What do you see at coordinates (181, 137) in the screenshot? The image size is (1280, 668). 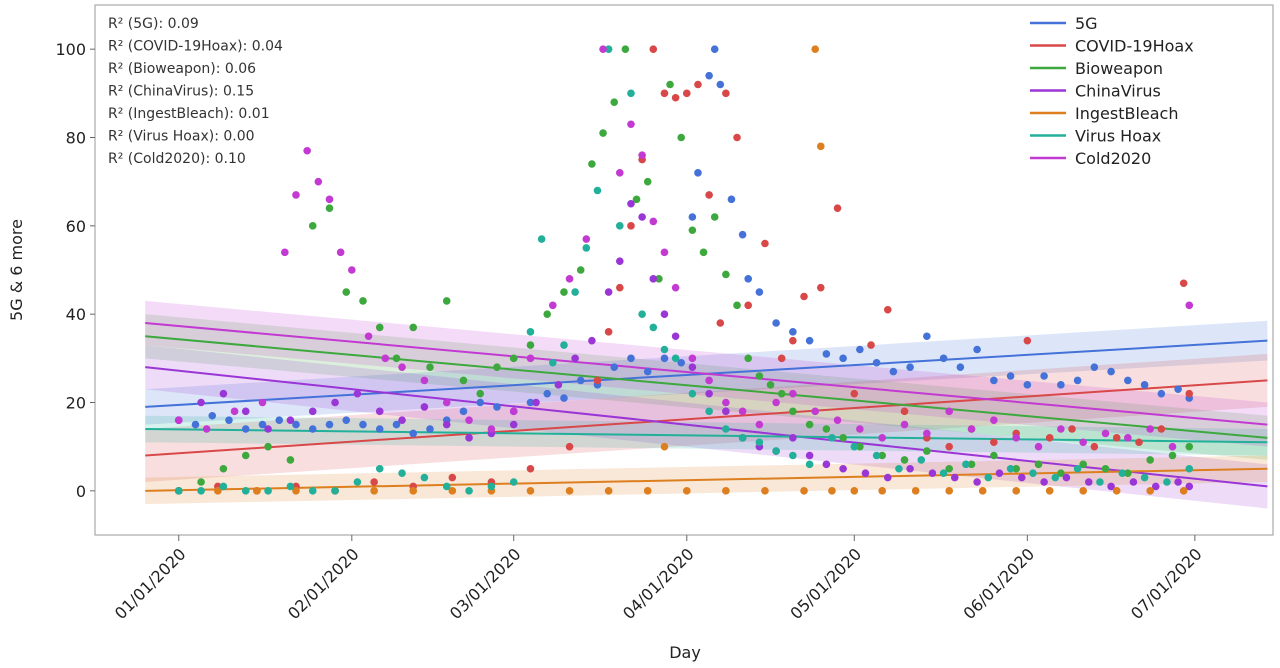 I see `r2-label: R² (Virus Hoax): 0.00` at bounding box center [181, 137].